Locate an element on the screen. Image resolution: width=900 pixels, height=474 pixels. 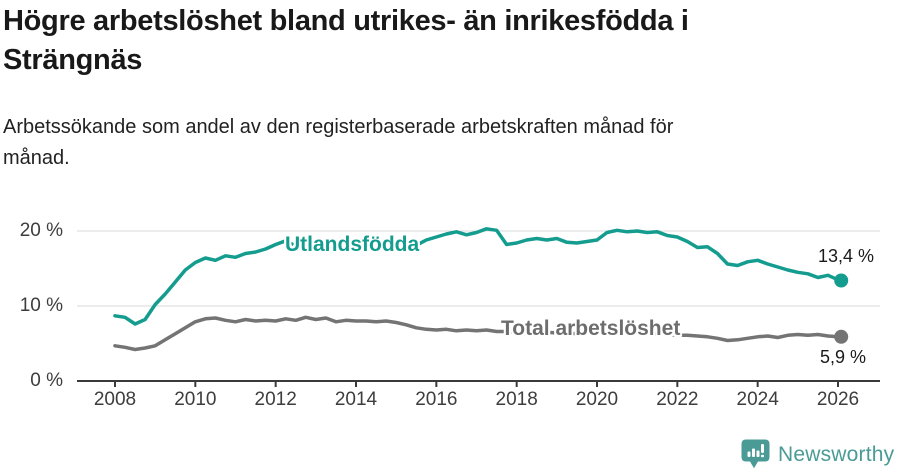
series-label-utlandsfodda: Utlandsfödda is located at coordinates (352, 244).